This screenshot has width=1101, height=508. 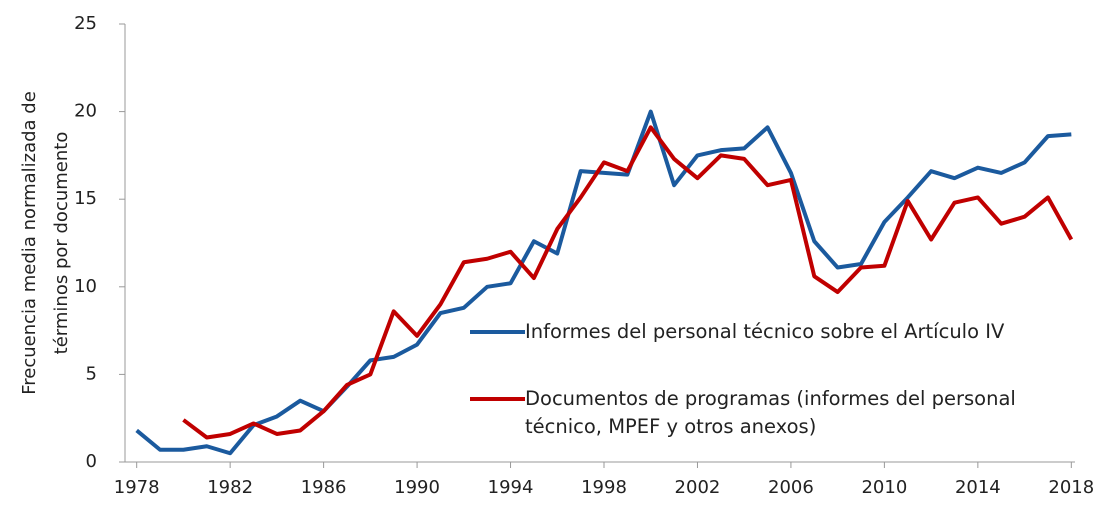 What do you see at coordinates (85, 111) in the screenshot?
I see `y-tick-label: 20` at bounding box center [85, 111].